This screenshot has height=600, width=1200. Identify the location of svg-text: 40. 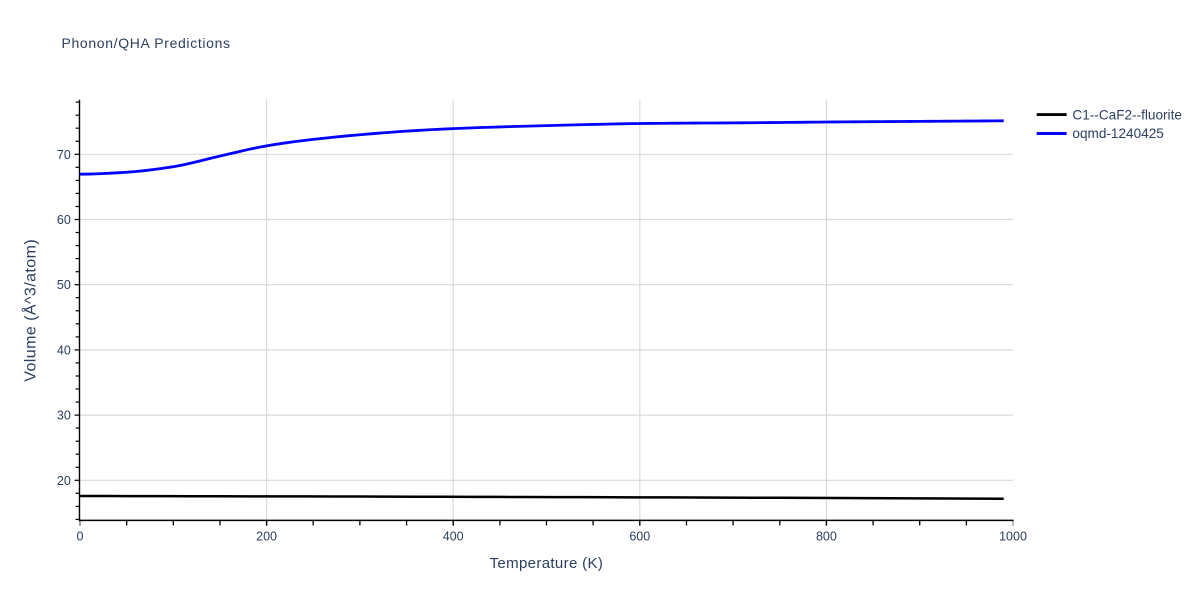
(64, 350).